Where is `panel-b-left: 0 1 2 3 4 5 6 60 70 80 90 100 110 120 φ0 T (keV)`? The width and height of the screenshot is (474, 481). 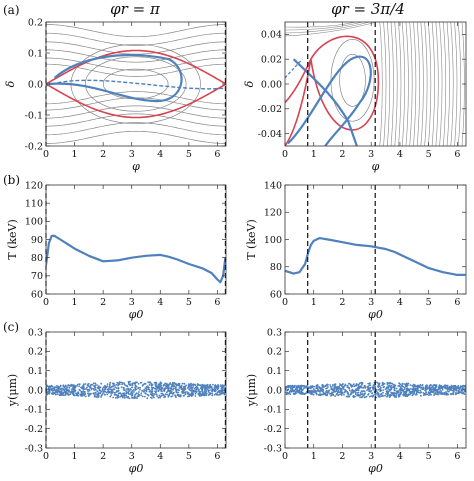
panel-b-left: 0 1 2 3 4 5 6 60 70 80 90 100 110 120 φ0 T (keV) is located at coordinates (116, 250).